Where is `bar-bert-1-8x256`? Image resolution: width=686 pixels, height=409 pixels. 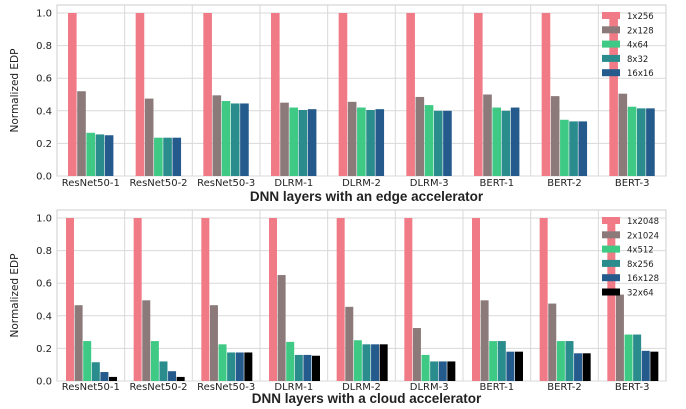 bar-bert-1-8x256 is located at coordinates (501, 361).